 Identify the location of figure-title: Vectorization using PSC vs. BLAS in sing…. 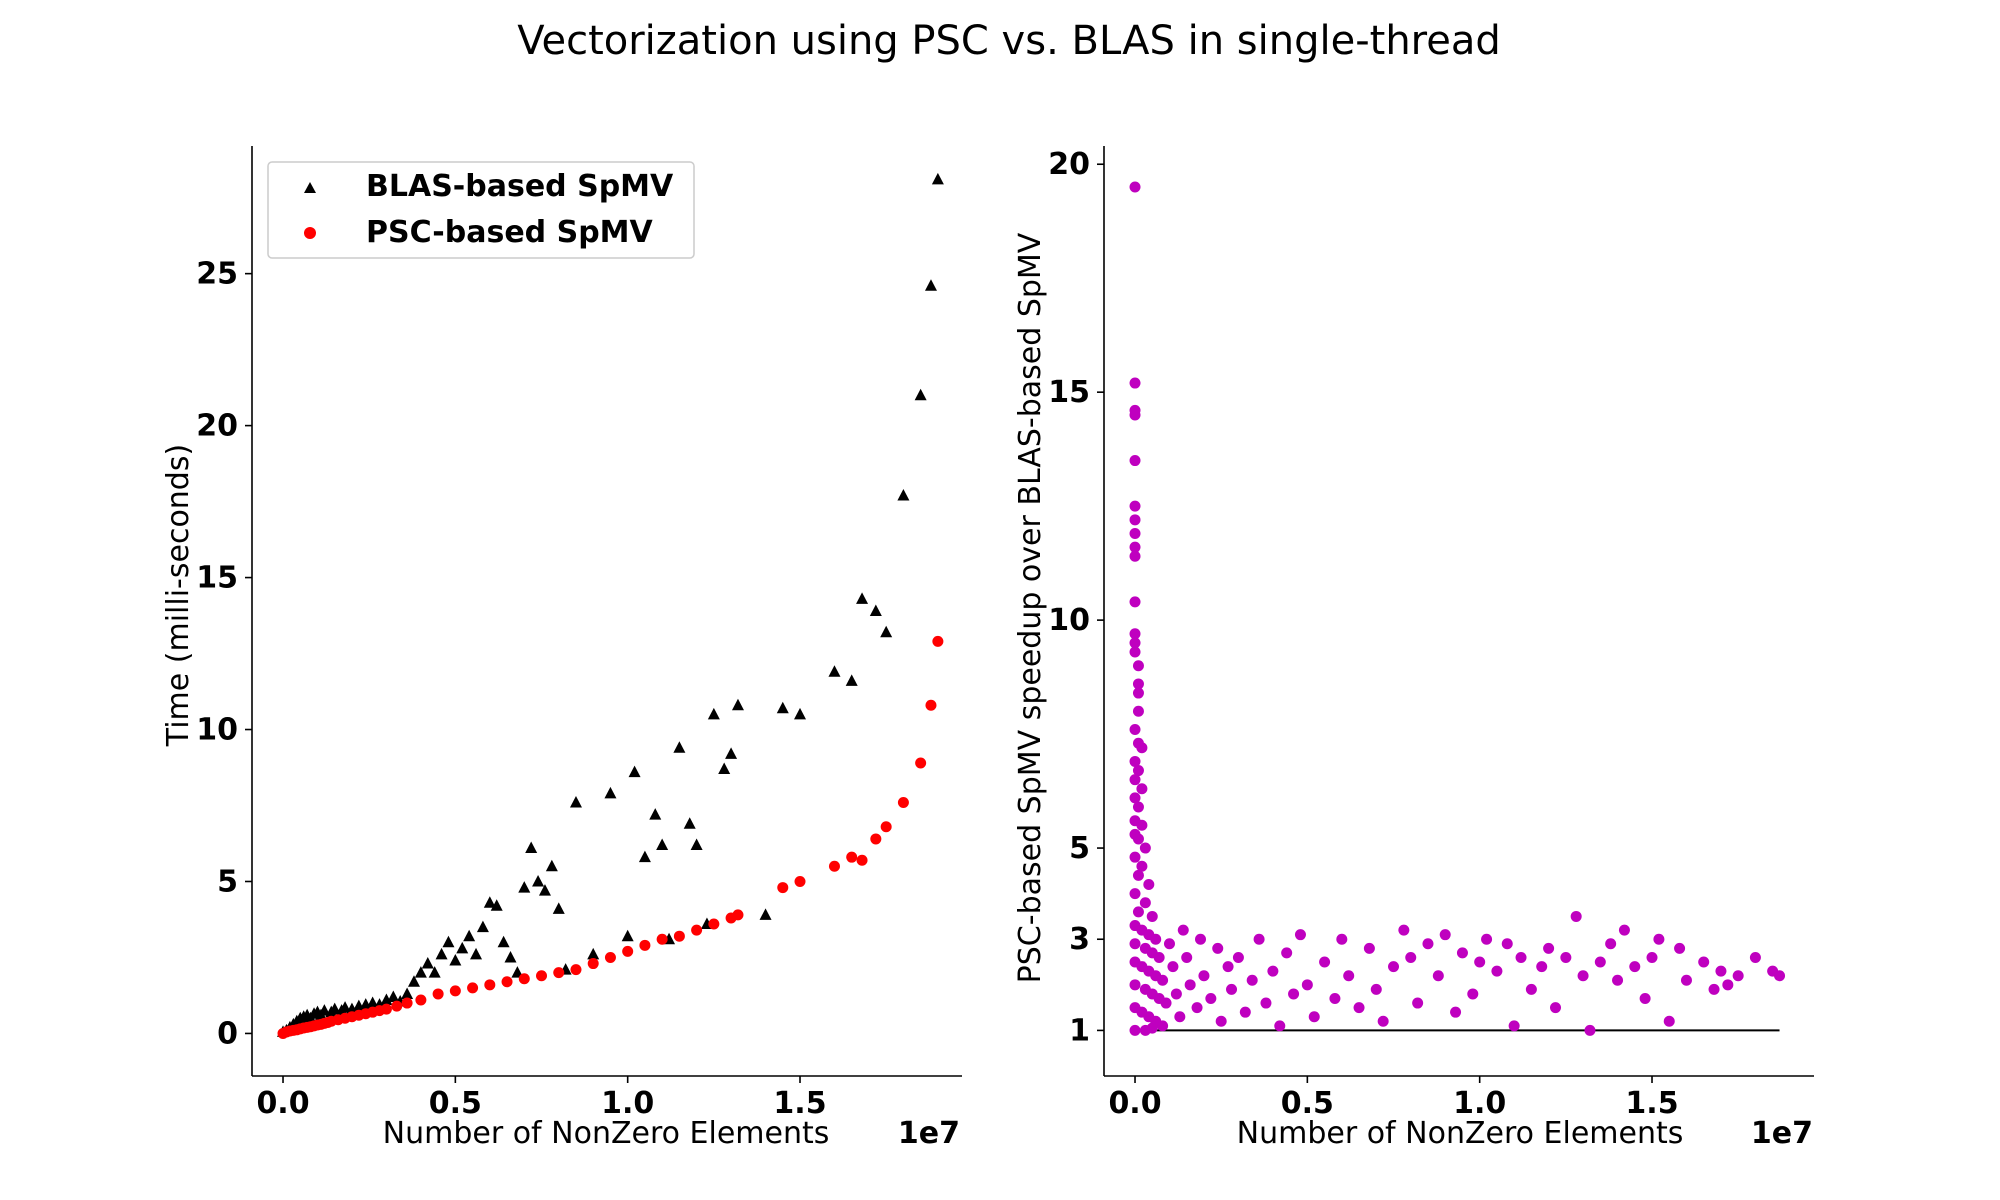
(1009, 41).